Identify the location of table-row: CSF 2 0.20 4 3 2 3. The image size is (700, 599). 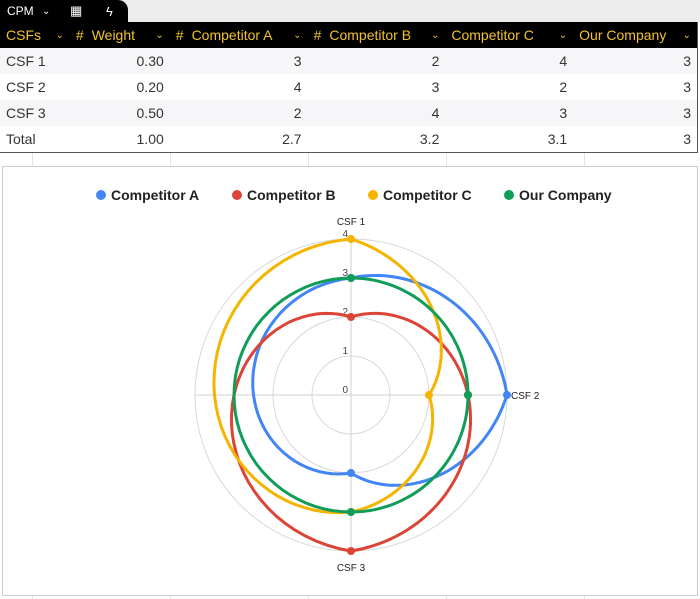
(348, 87).